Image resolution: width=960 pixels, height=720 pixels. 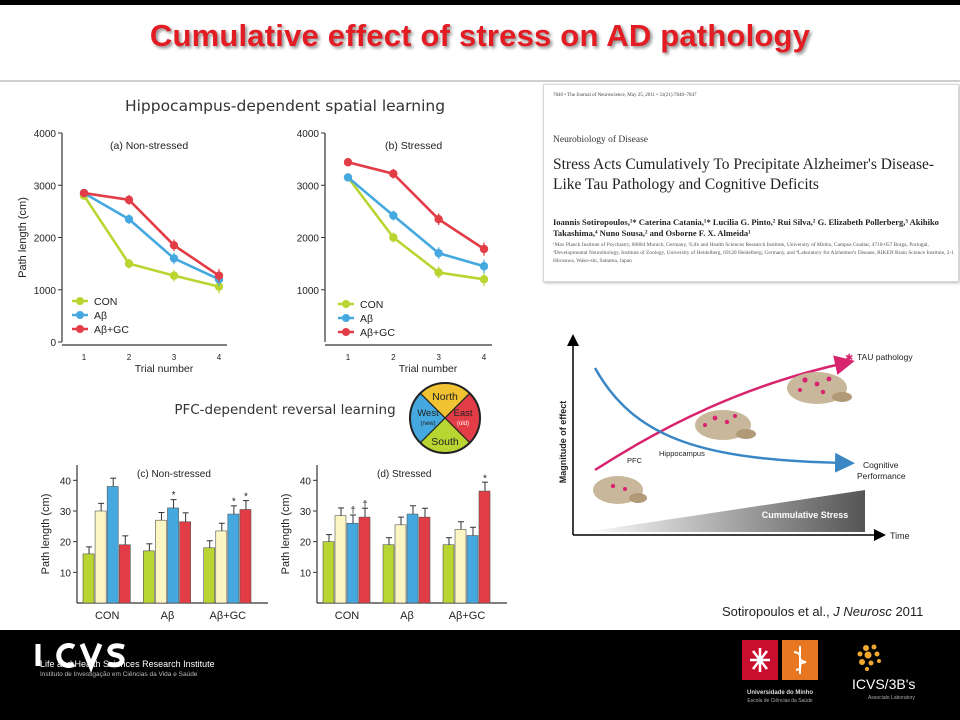 I want to click on y-axis-label: Path length (cm), so click(x=46, y=534).